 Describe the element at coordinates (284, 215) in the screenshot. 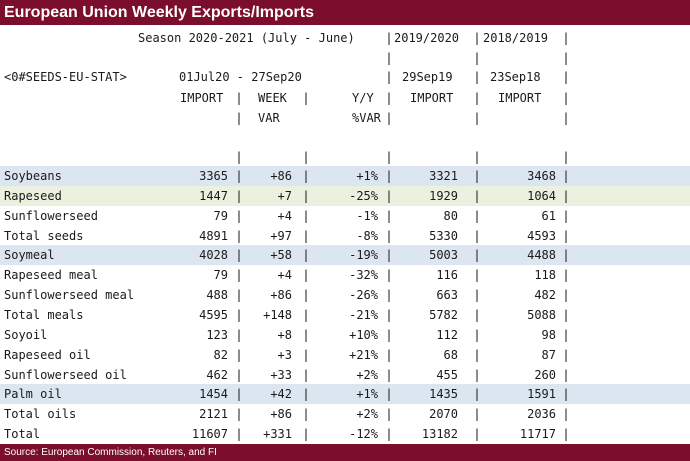

I see `week-var-value: +4` at that location.